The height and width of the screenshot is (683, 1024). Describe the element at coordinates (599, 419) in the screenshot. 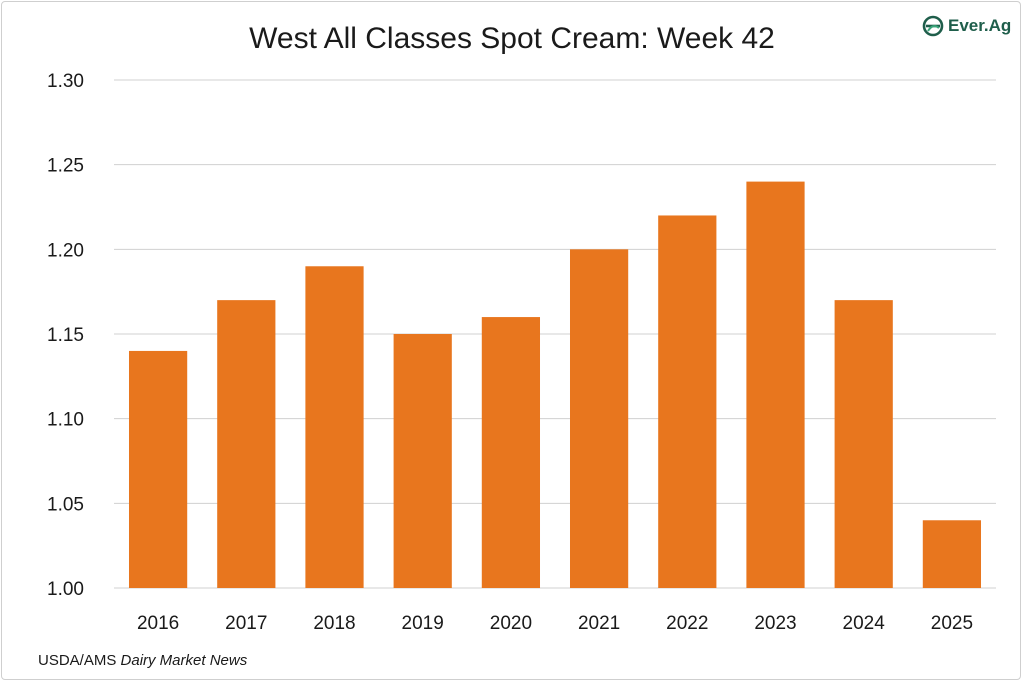

I see `bar-2021` at that location.